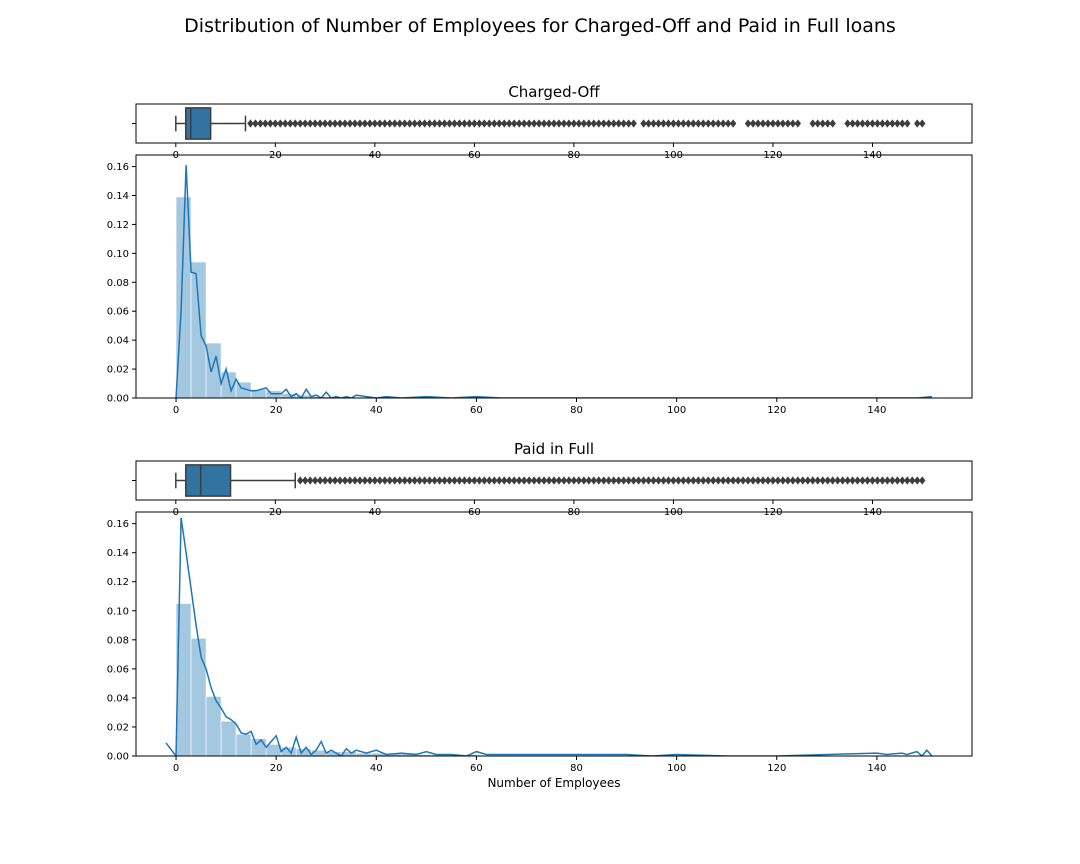 Image resolution: width=1080 pixels, height=864 pixels. Describe the element at coordinates (118, 225) in the screenshot. I see `y-tick-label: 0.12` at that location.